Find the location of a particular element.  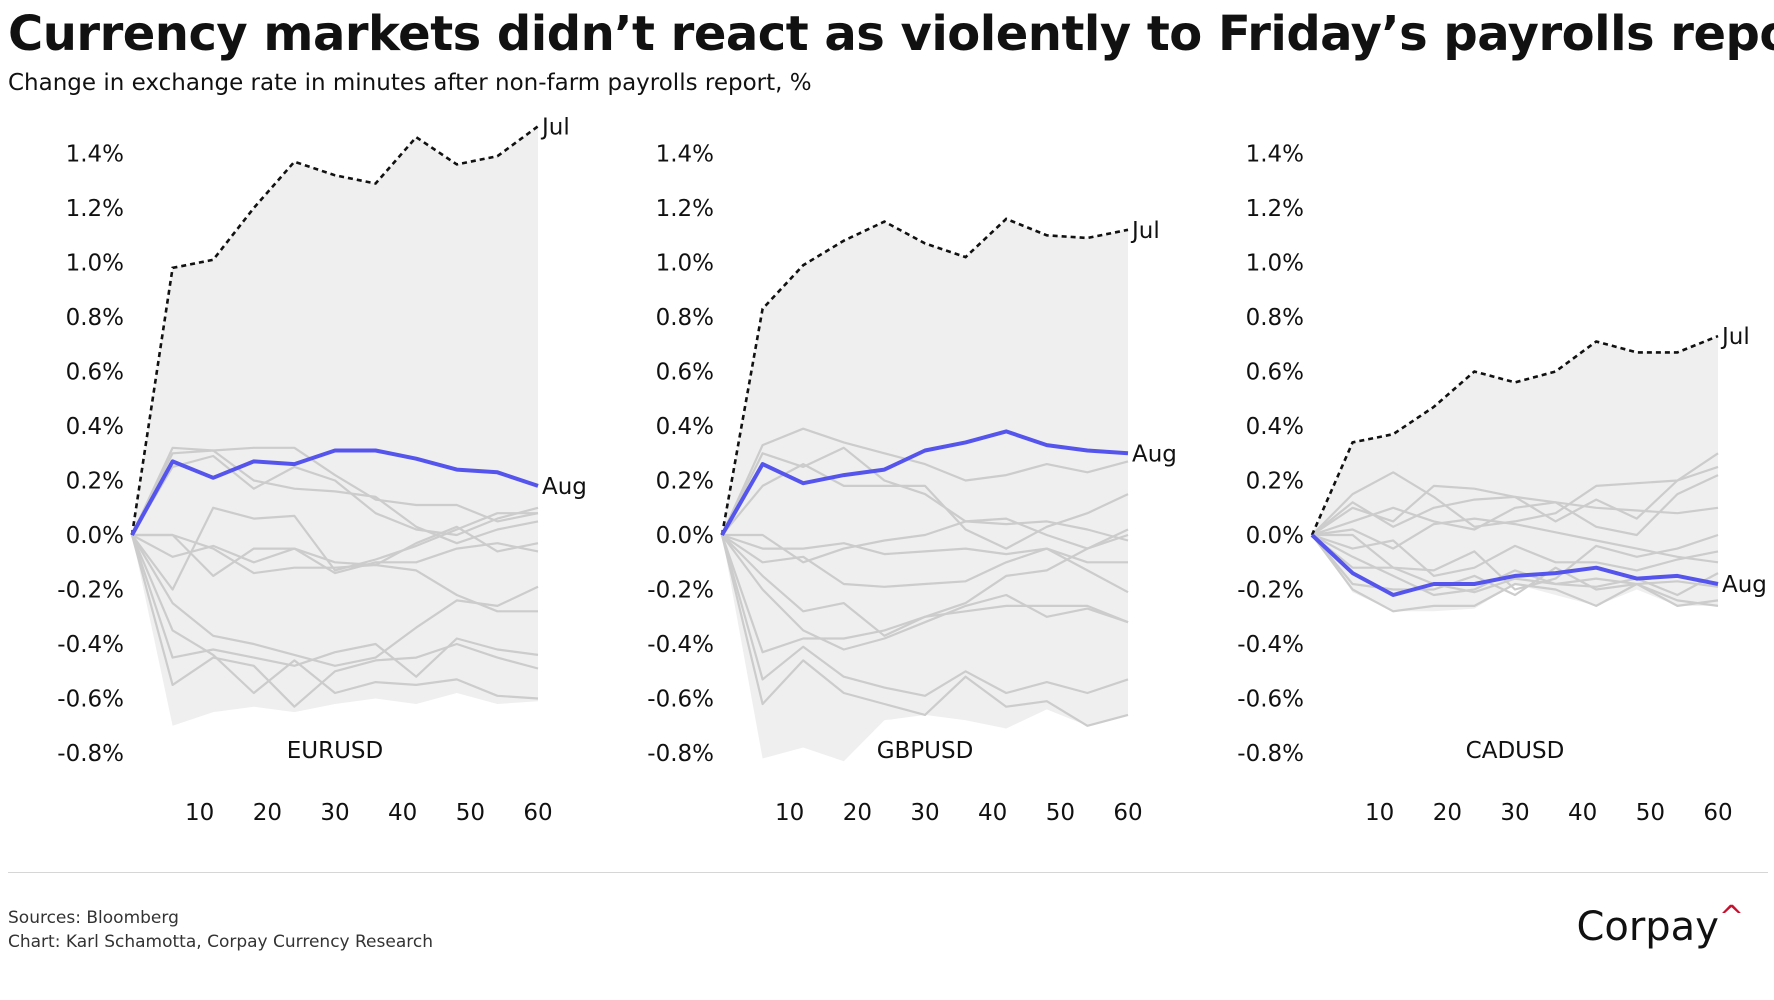

eurusd-y-tick-label: 1.0% is located at coordinates (95, 264).